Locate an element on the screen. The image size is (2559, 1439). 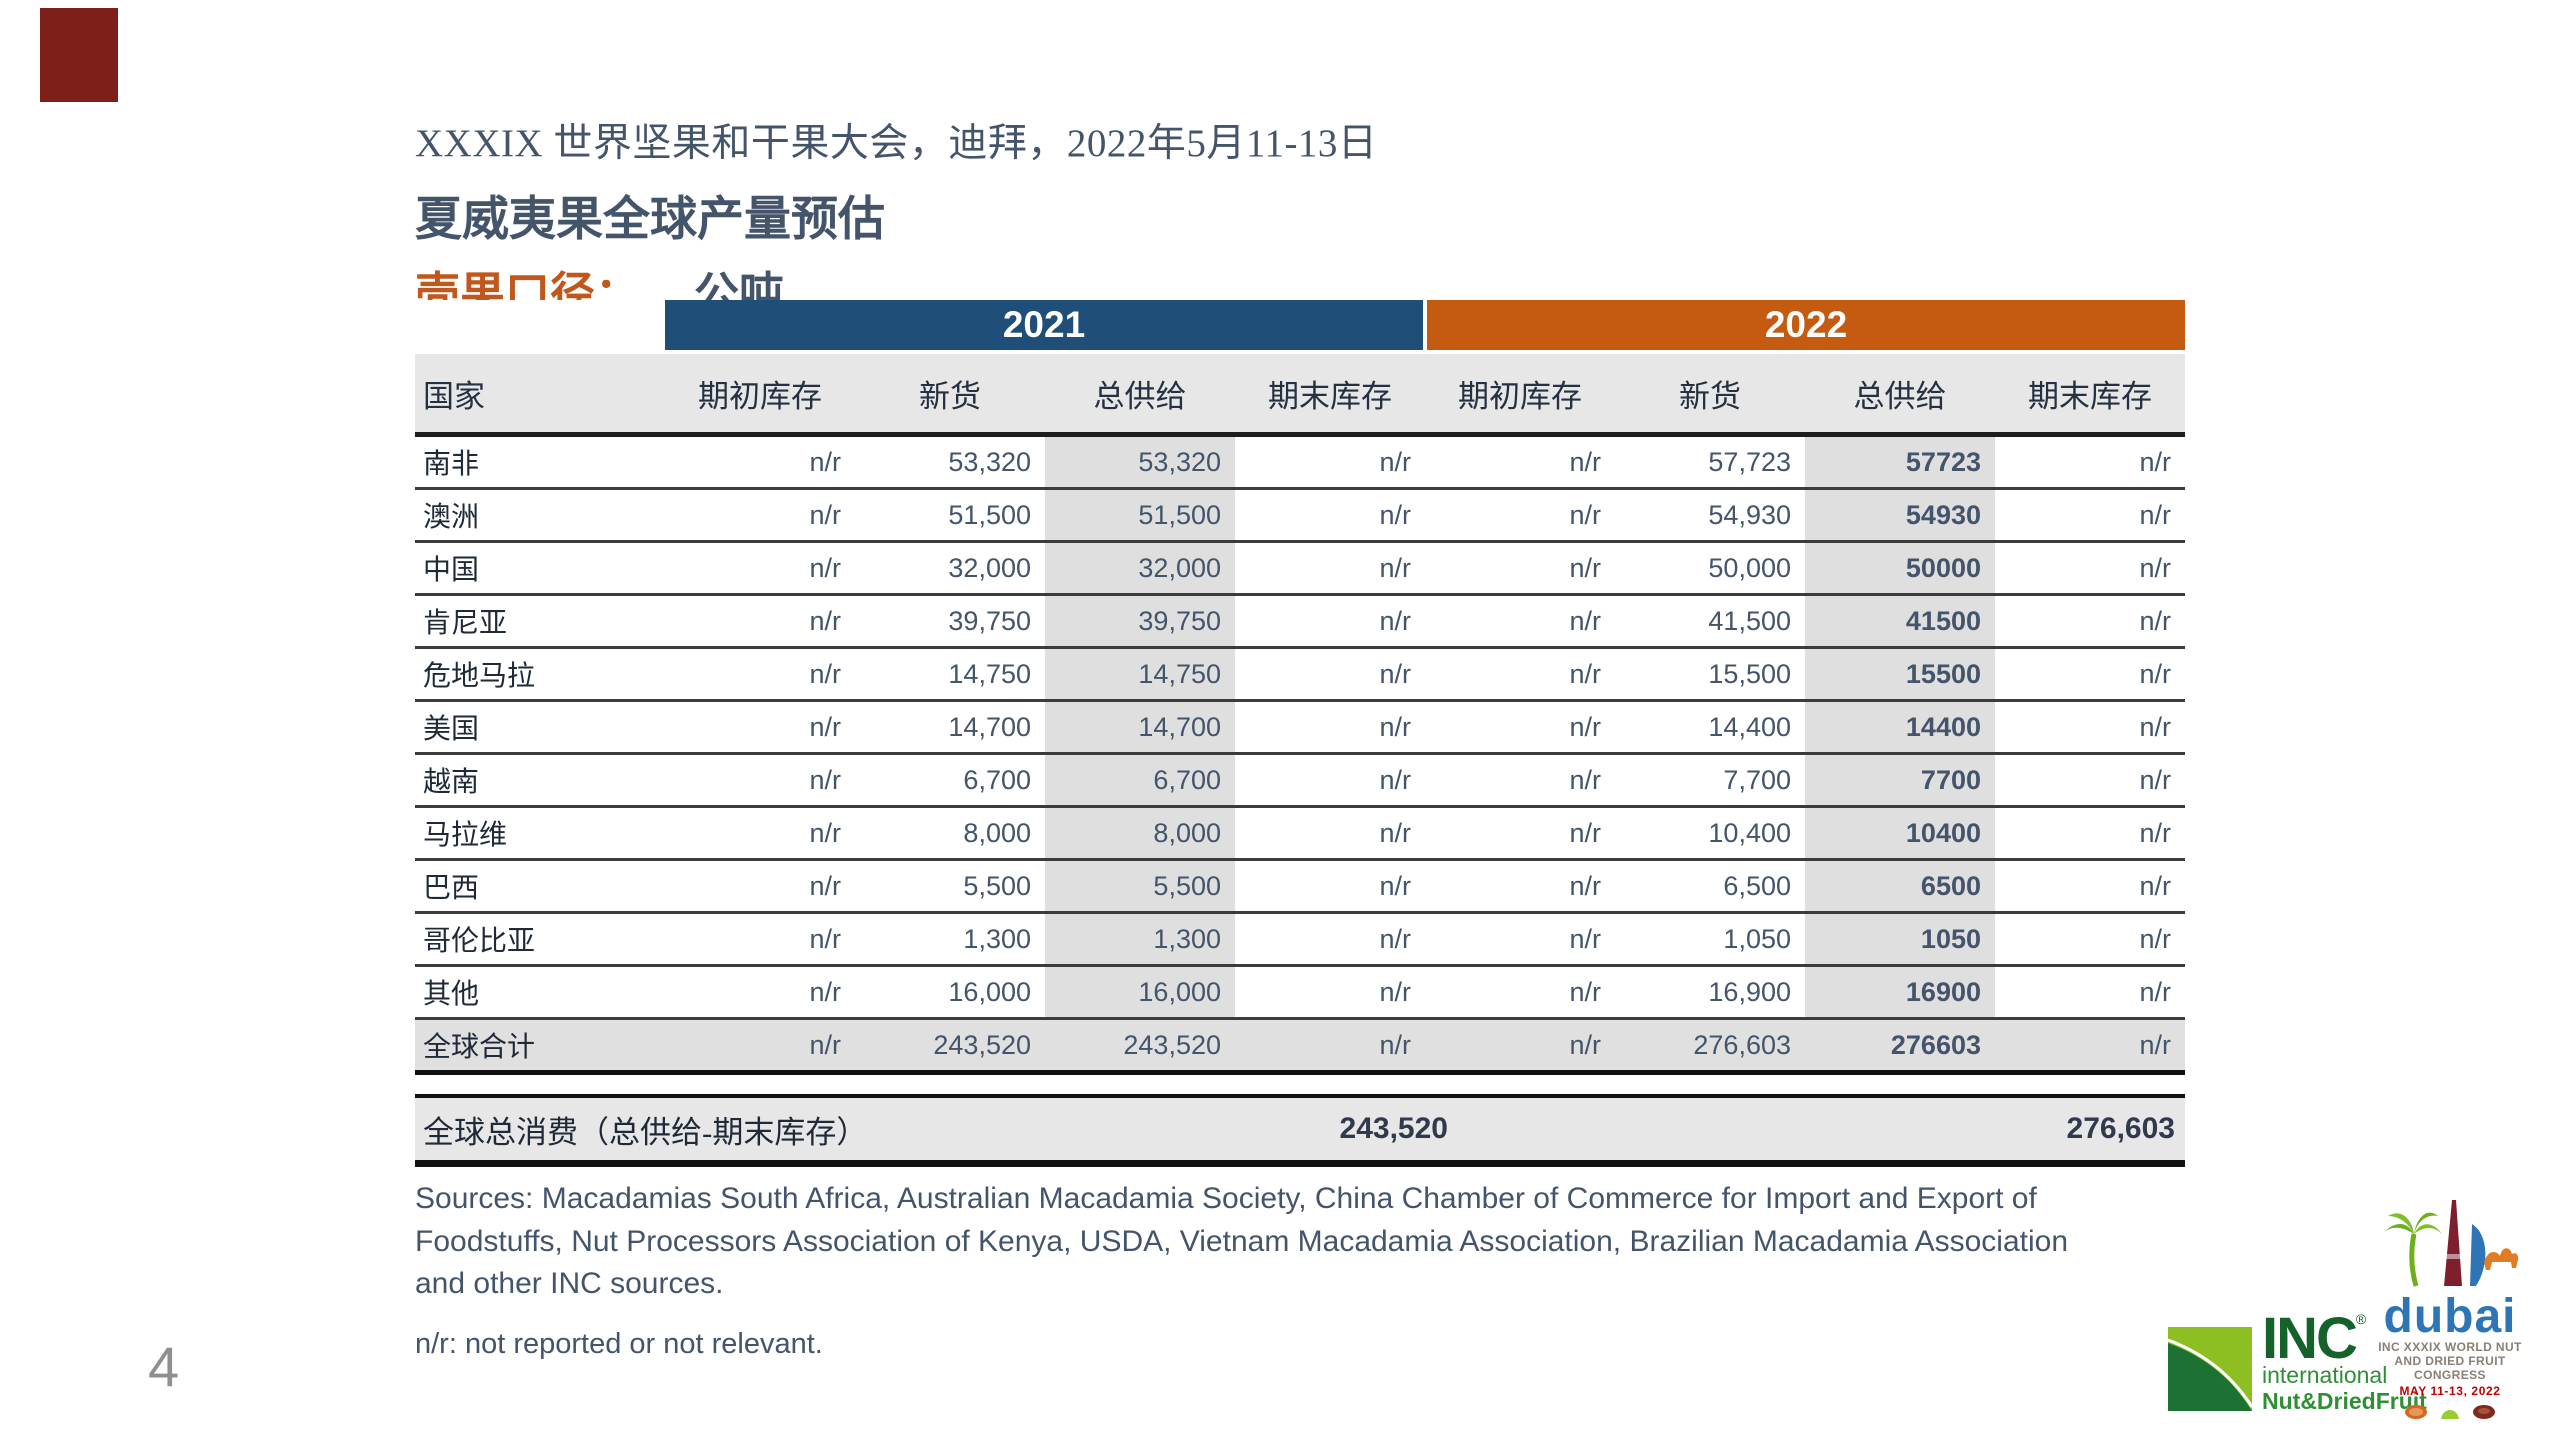
value-cell: 50000 is located at coordinates (1900, 568).